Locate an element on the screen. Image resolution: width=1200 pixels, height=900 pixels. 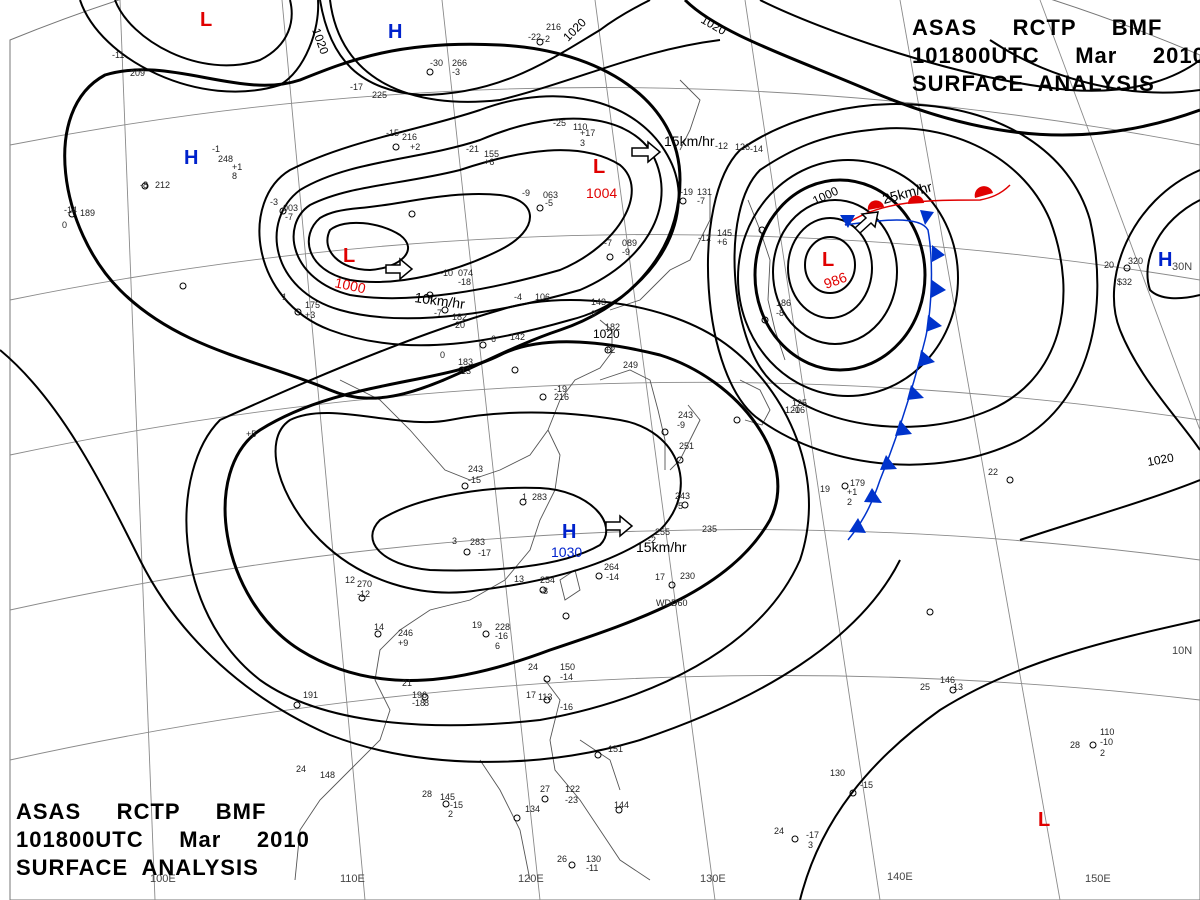
station-plot-label: -6 is located at coordinates (492, 339).